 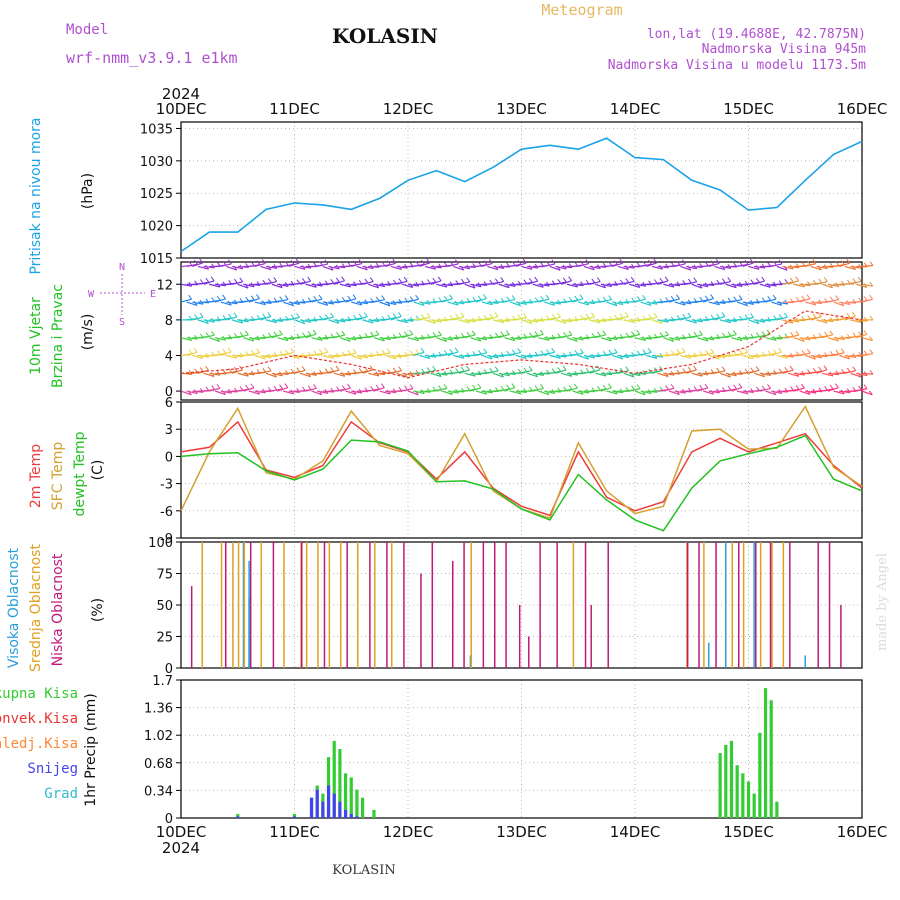 I want to click on x-tick-label-top: 10DEC, so click(x=181, y=109).